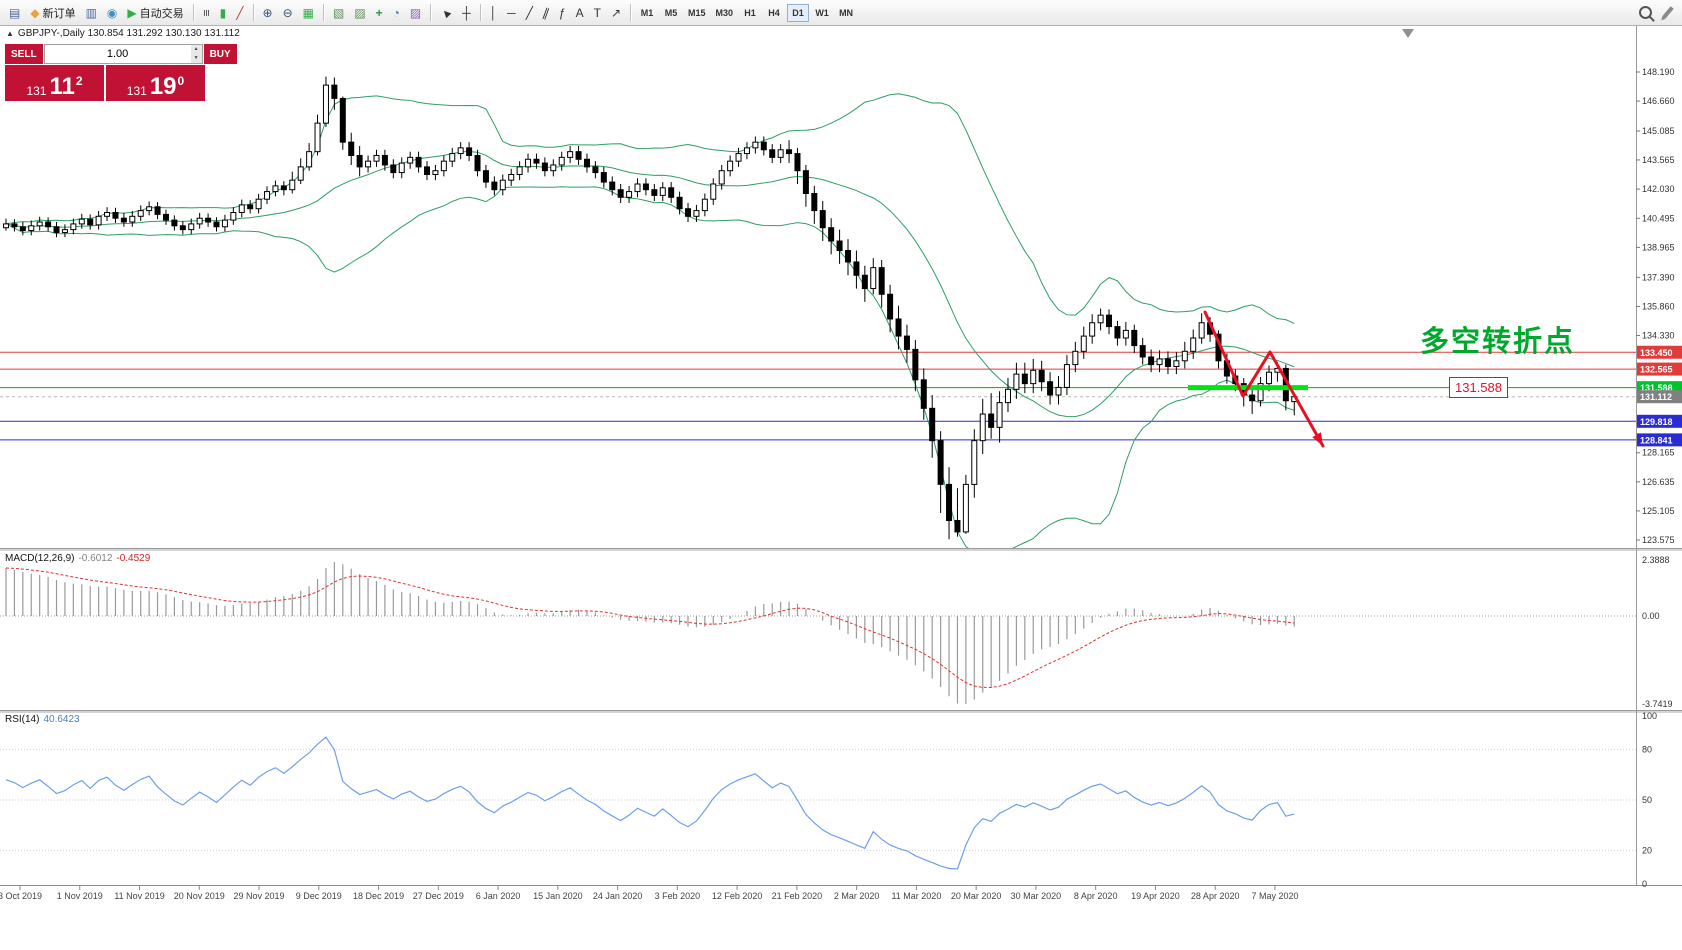 This screenshot has width=1682, height=950. I want to click on auto-scroll-button: ▧, so click(338, 13).